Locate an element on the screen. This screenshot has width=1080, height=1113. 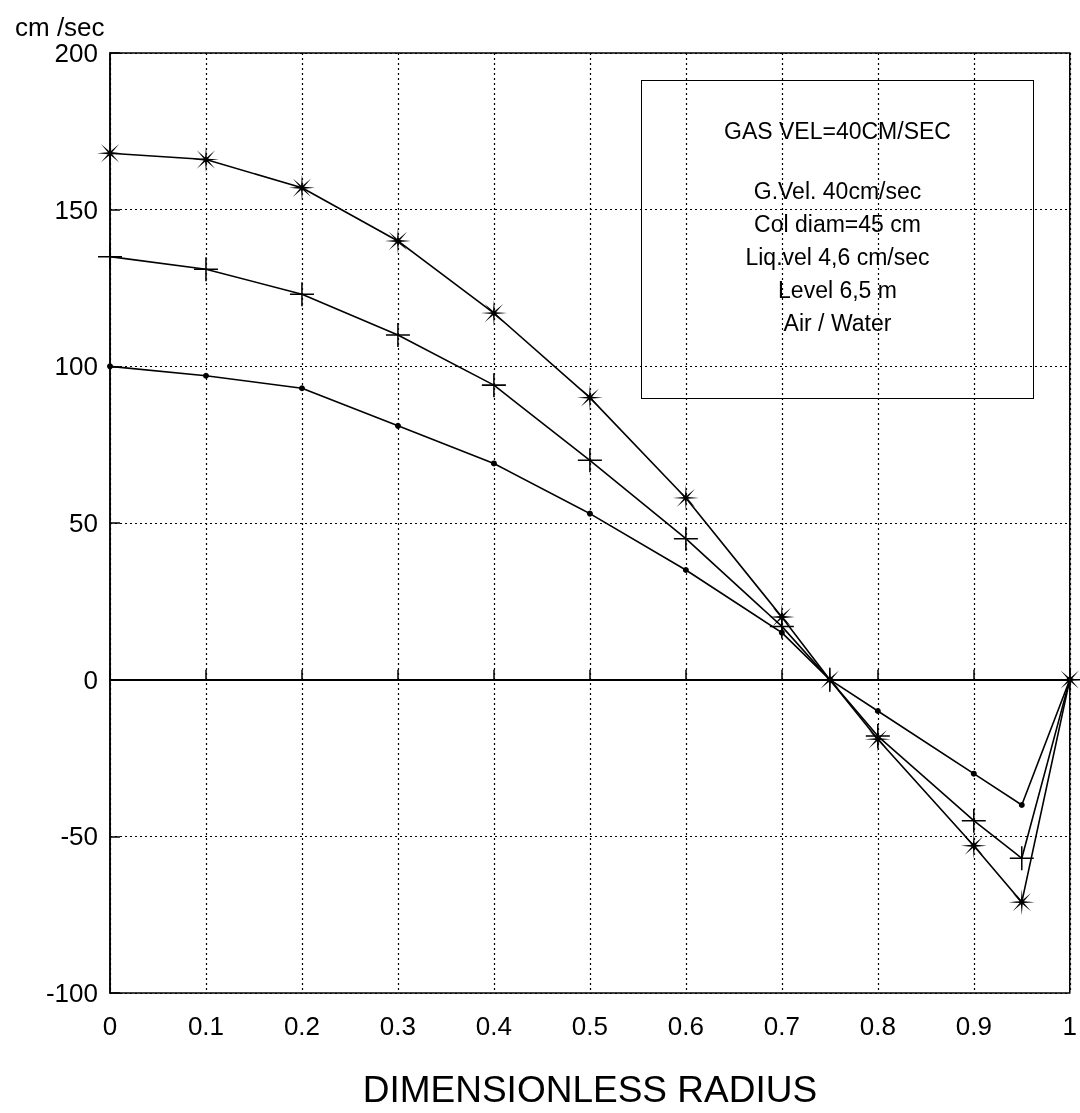
annotation: Air / Water is located at coordinates (837, 323).